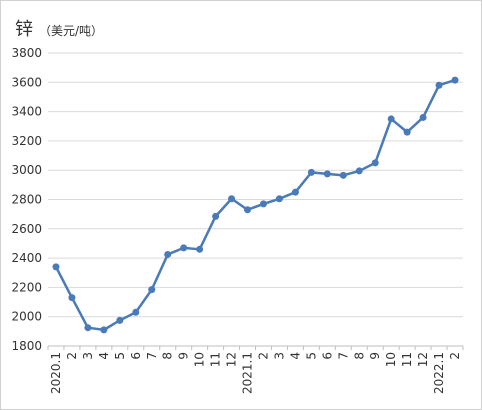 The height and width of the screenshot is (410, 482). Describe the element at coordinates (24, 29) in the screenshot. I see `title-text: 锌` at that location.